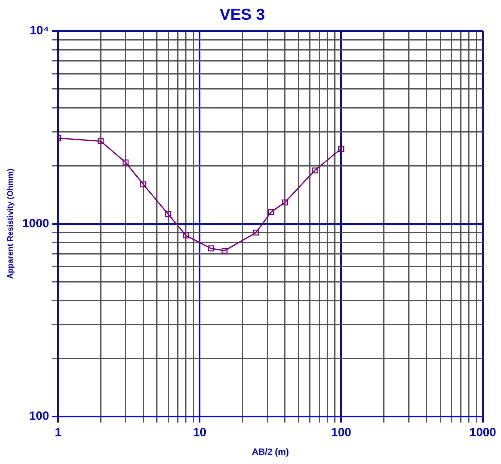 The width and height of the screenshot is (501, 464). Describe the element at coordinates (200, 432) in the screenshot. I see `x-tick-label: 10` at that location.